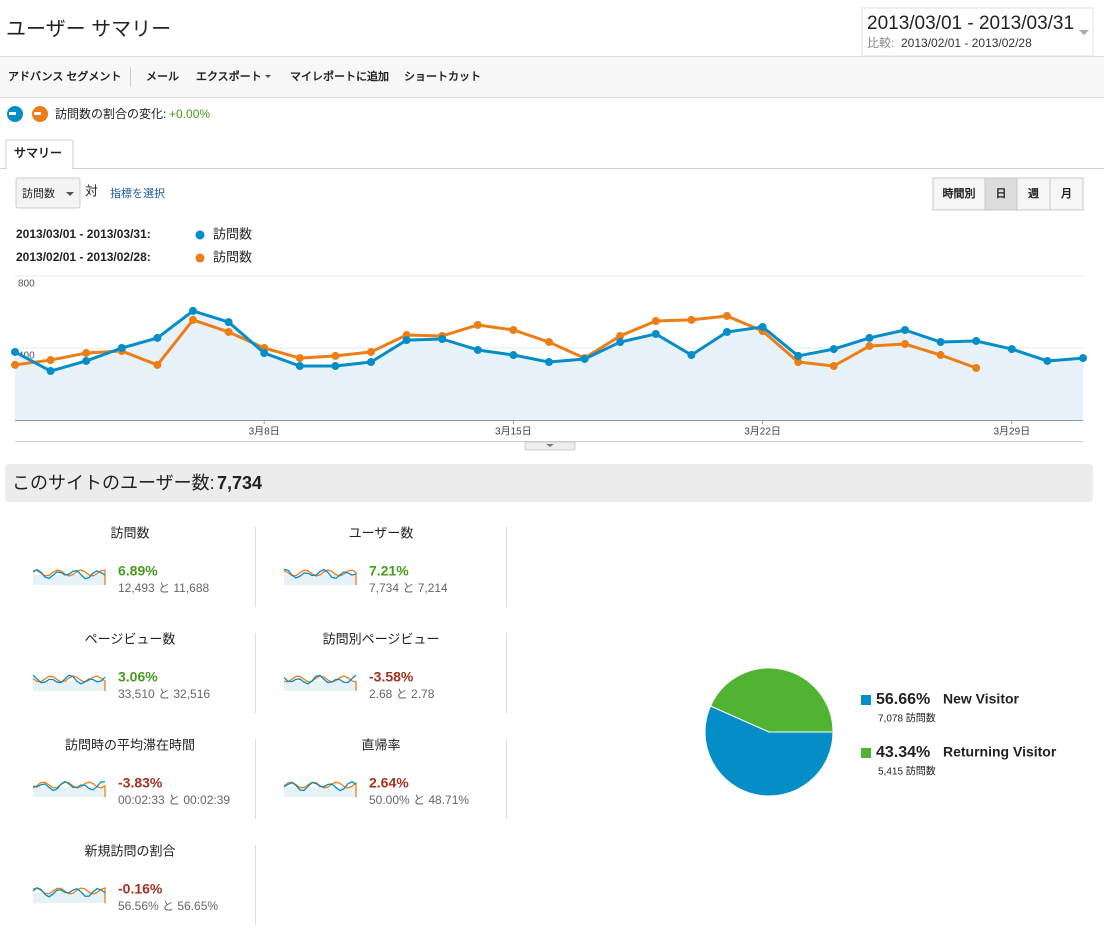 Image resolution: width=1104 pixels, height=941 pixels. I want to click on tab-label: サマリー, so click(38, 153).